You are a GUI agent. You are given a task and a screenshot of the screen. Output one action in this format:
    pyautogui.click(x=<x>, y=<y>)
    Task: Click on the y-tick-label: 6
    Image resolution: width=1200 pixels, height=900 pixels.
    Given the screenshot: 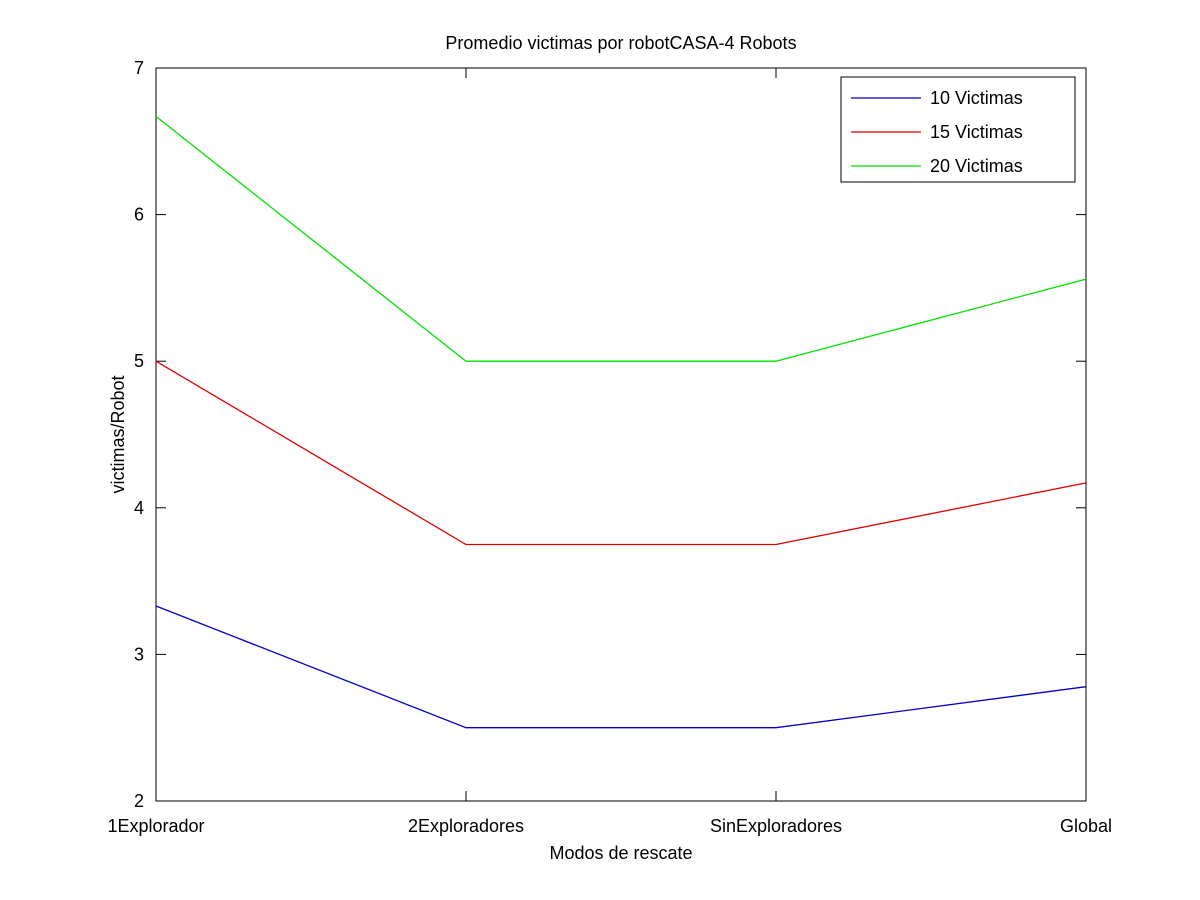 What is the action you would take?
    pyautogui.click(x=139, y=215)
    